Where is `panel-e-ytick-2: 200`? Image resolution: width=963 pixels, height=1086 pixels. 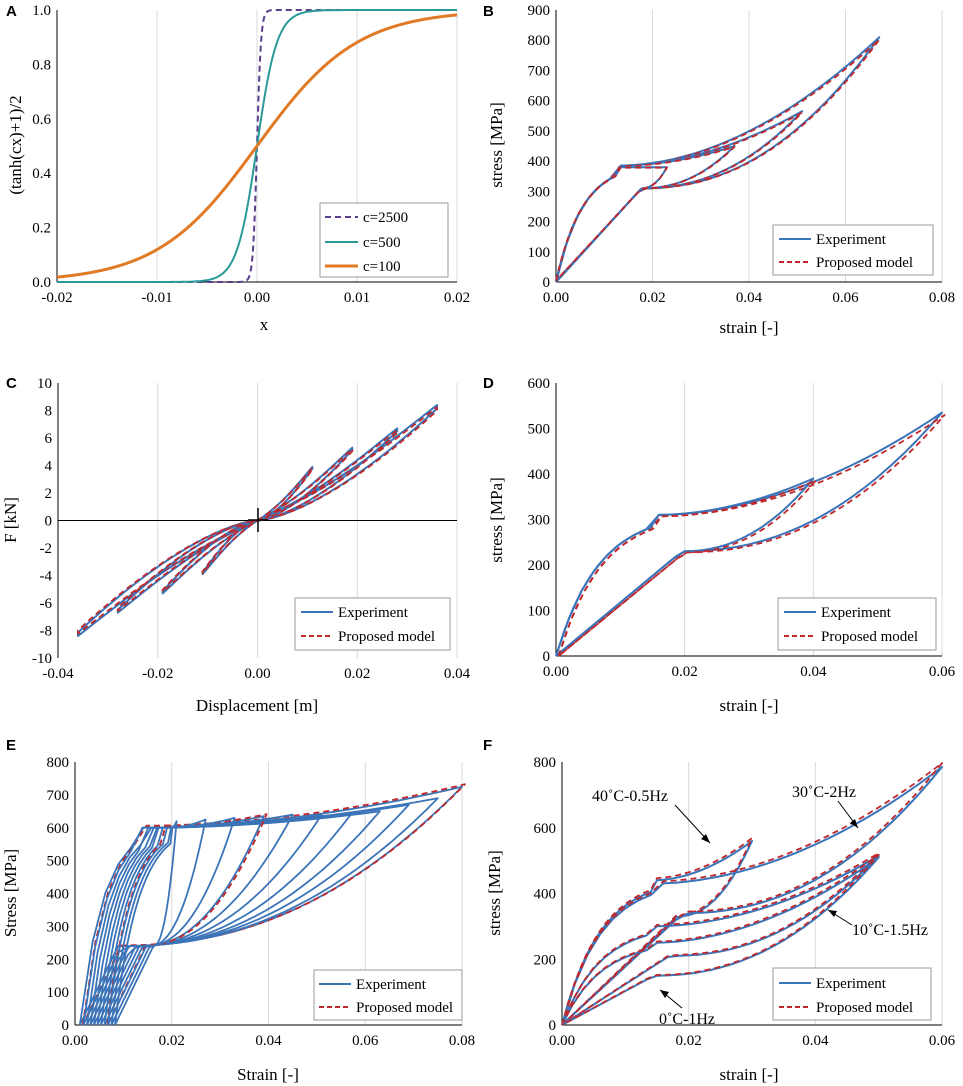
panel-e-ytick-2: 200 is located at coordinates (58, 960).